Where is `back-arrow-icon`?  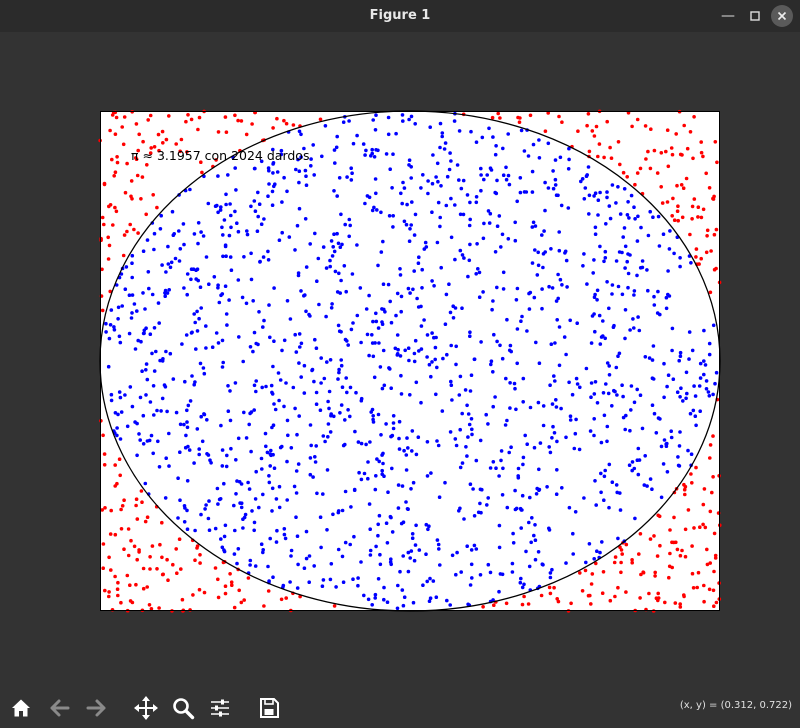 back-arrow-icon is located at coordinates (60, 708).